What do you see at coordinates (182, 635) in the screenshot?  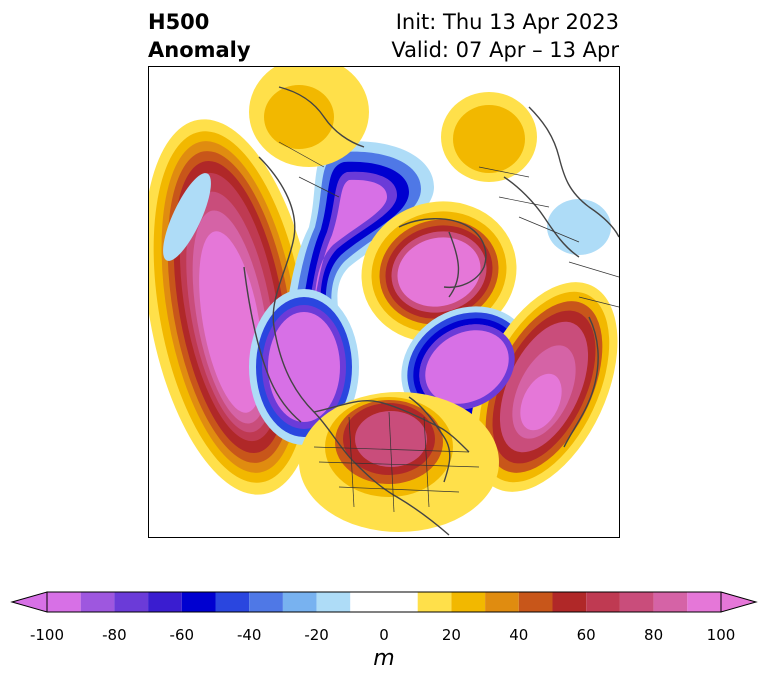 I see `colorbar-tick-label: -60` at bounding box center [182, 635].